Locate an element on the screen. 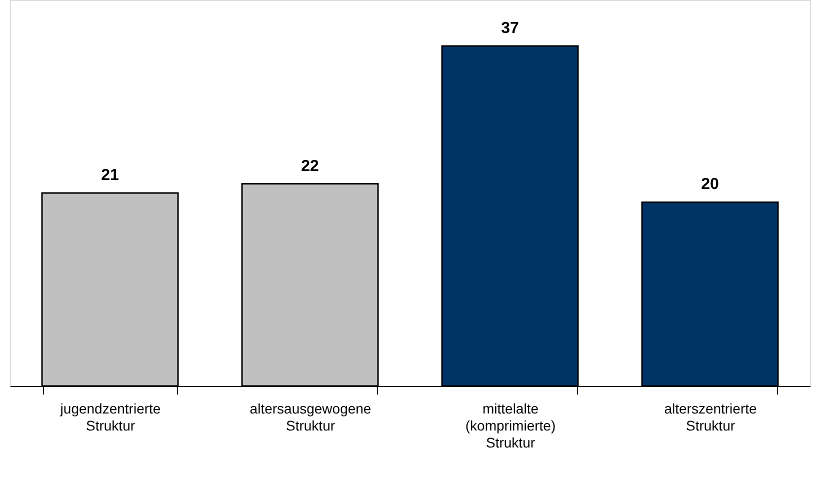 This screenshot has height=479, width=819. data-label: 22 is located at coordinates (310, 166).